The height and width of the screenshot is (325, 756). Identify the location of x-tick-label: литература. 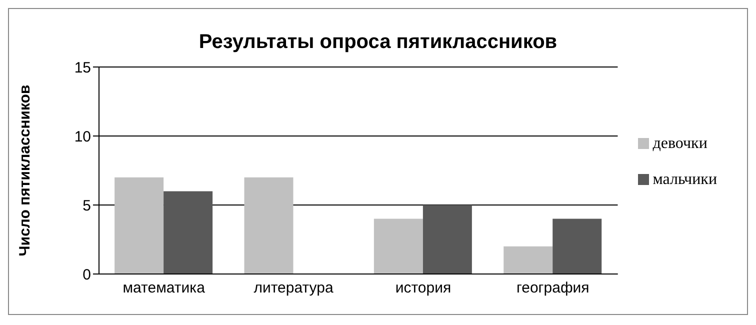
(294, 288).